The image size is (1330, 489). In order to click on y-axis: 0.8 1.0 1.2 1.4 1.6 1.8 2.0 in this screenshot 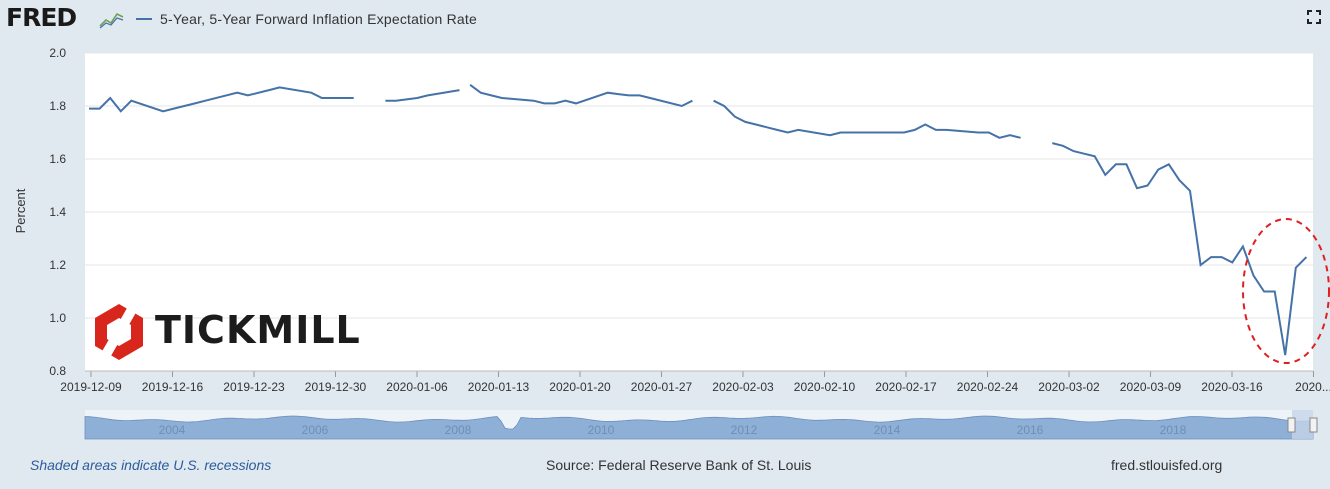, I will do `click(57, 212)`.